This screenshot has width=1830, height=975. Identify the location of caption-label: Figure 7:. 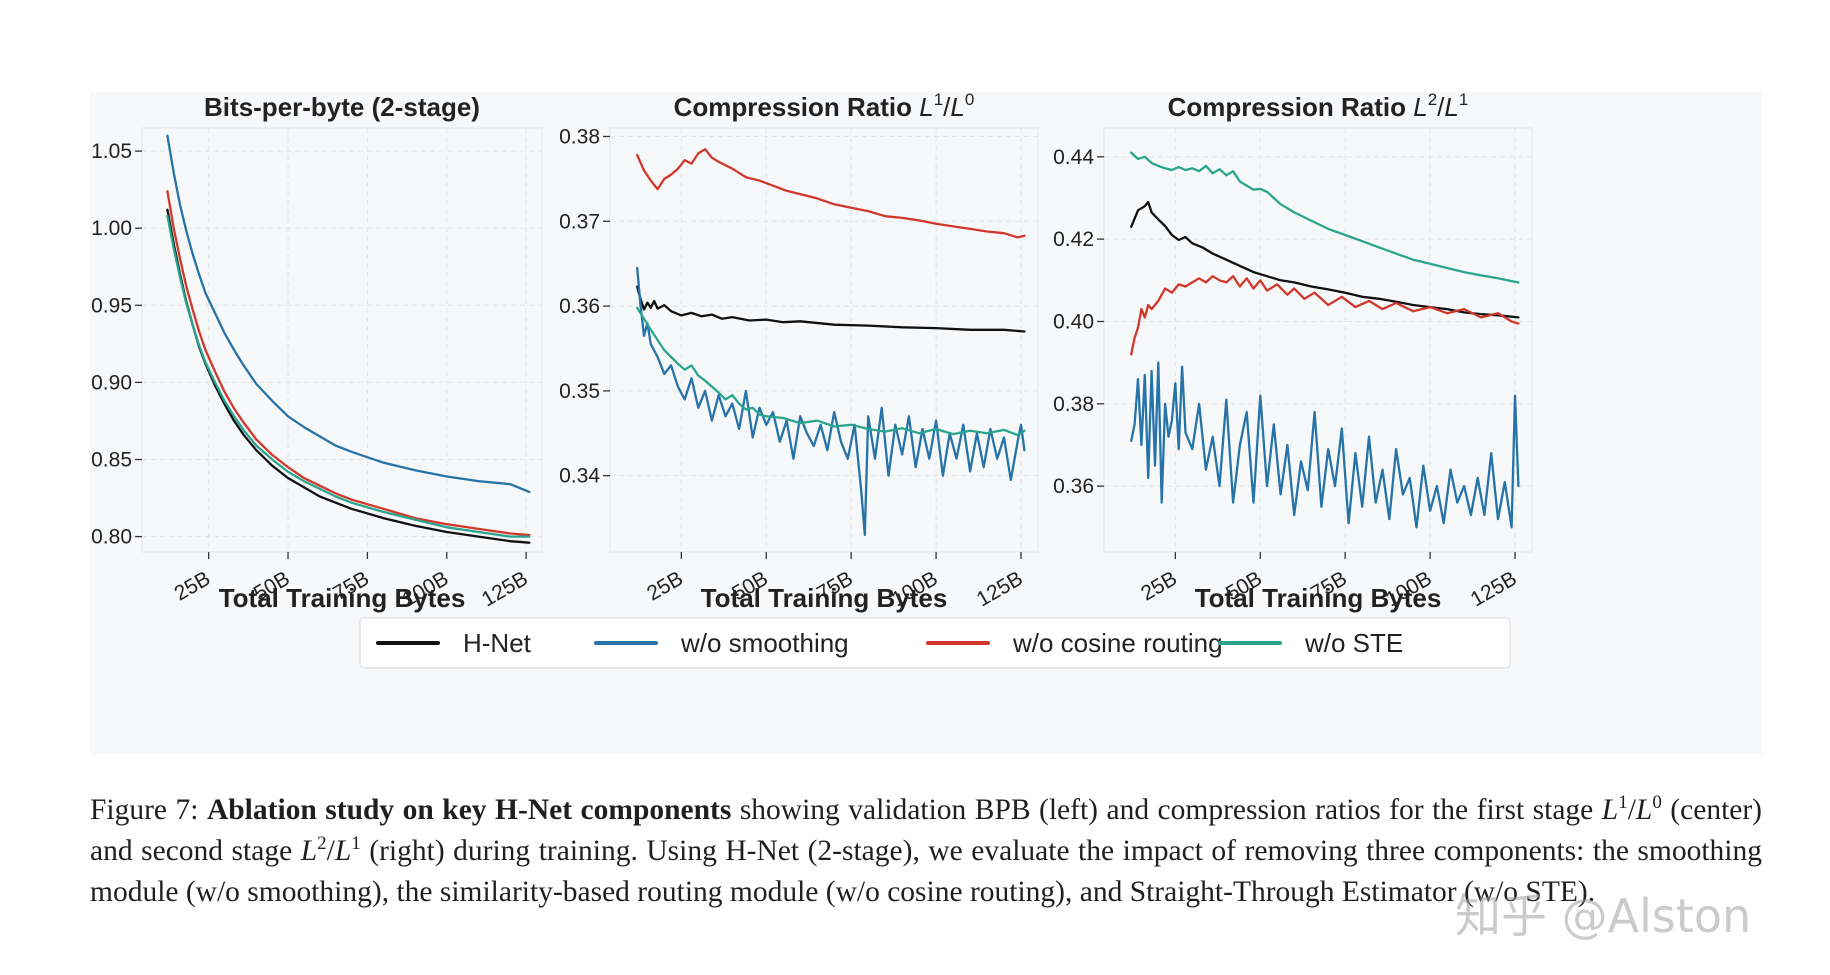
(144, 810).